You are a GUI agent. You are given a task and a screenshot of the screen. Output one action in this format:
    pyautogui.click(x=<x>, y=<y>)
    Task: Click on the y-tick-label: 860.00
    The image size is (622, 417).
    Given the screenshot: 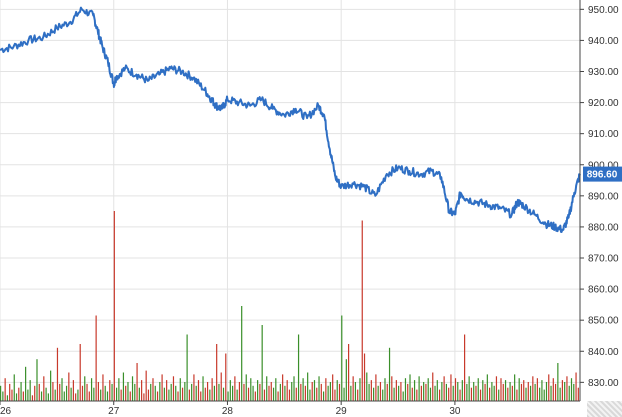 What is the action you would take?
    pyautogui.click(x=603, y=290)
    